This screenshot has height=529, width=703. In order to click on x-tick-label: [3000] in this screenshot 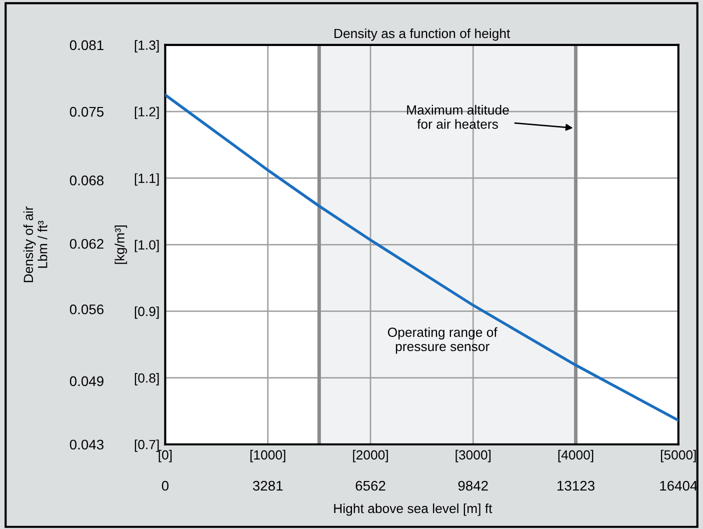, I will do `click(473, 456)`.